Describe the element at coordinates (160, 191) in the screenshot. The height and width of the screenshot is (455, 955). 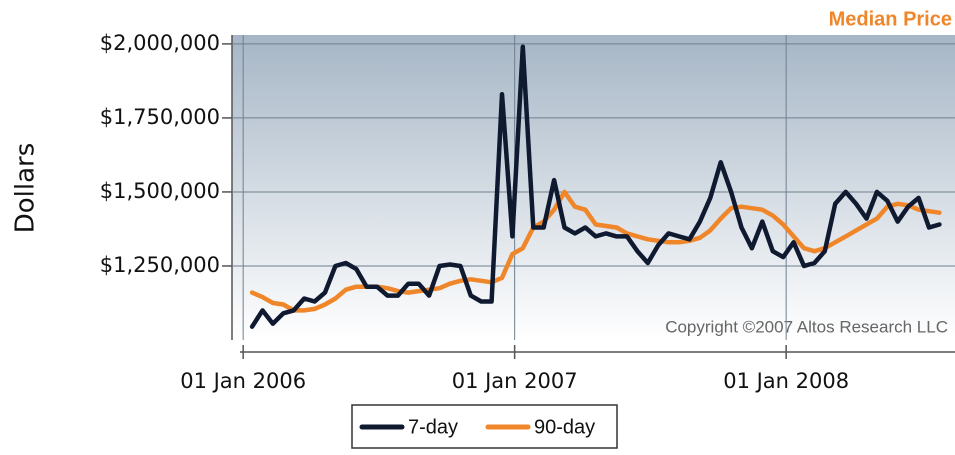
I see `y-tick-label: $1,500,000` at that location.